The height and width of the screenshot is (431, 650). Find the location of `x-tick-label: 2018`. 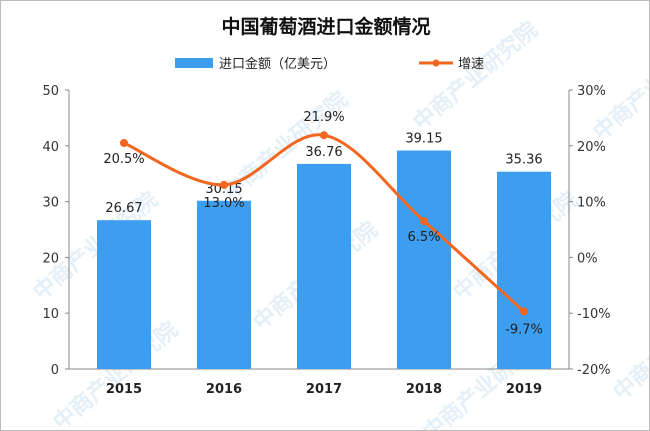

x-tick-label: 2018 is located at coordinates (424, 389).